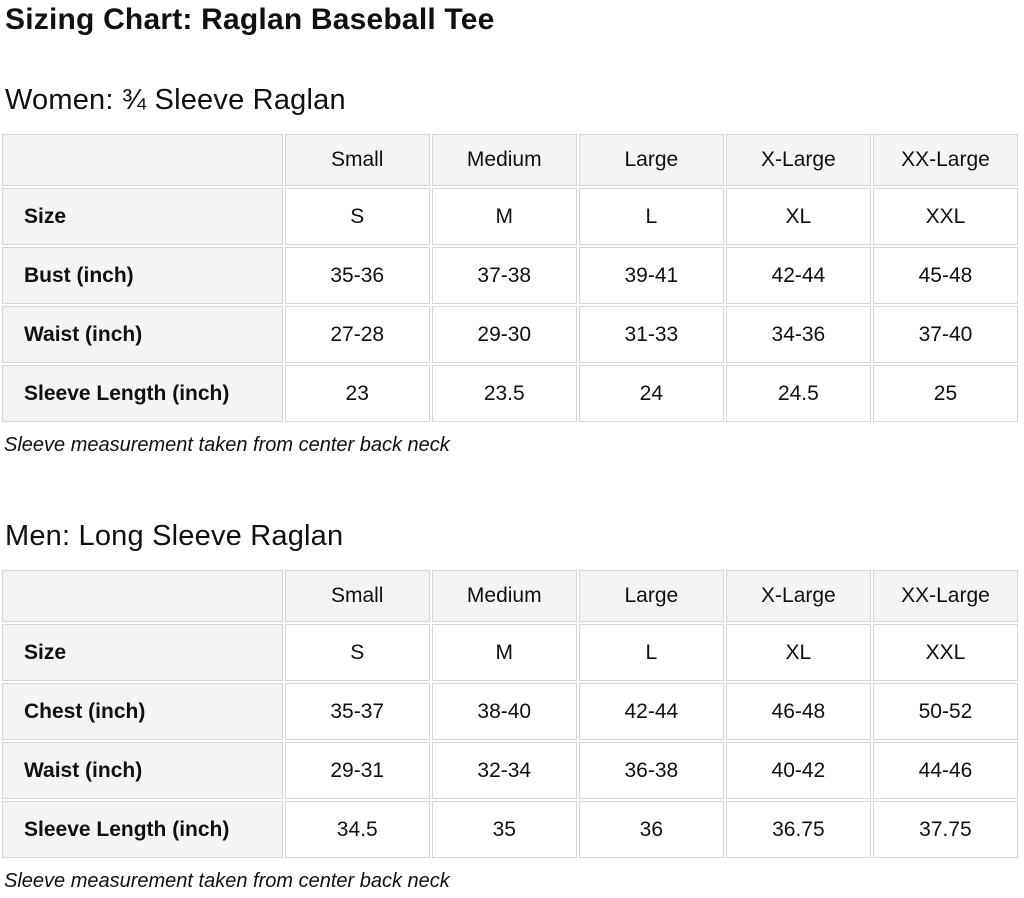  I want to click on table-cell: 27-28, so click(357, 334).